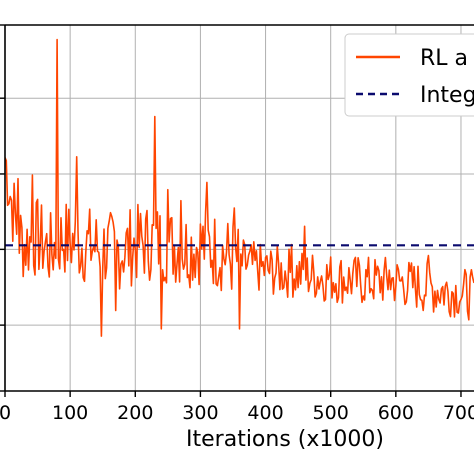  I want to click on legend-label-integ: Integ, so click(447, 95).